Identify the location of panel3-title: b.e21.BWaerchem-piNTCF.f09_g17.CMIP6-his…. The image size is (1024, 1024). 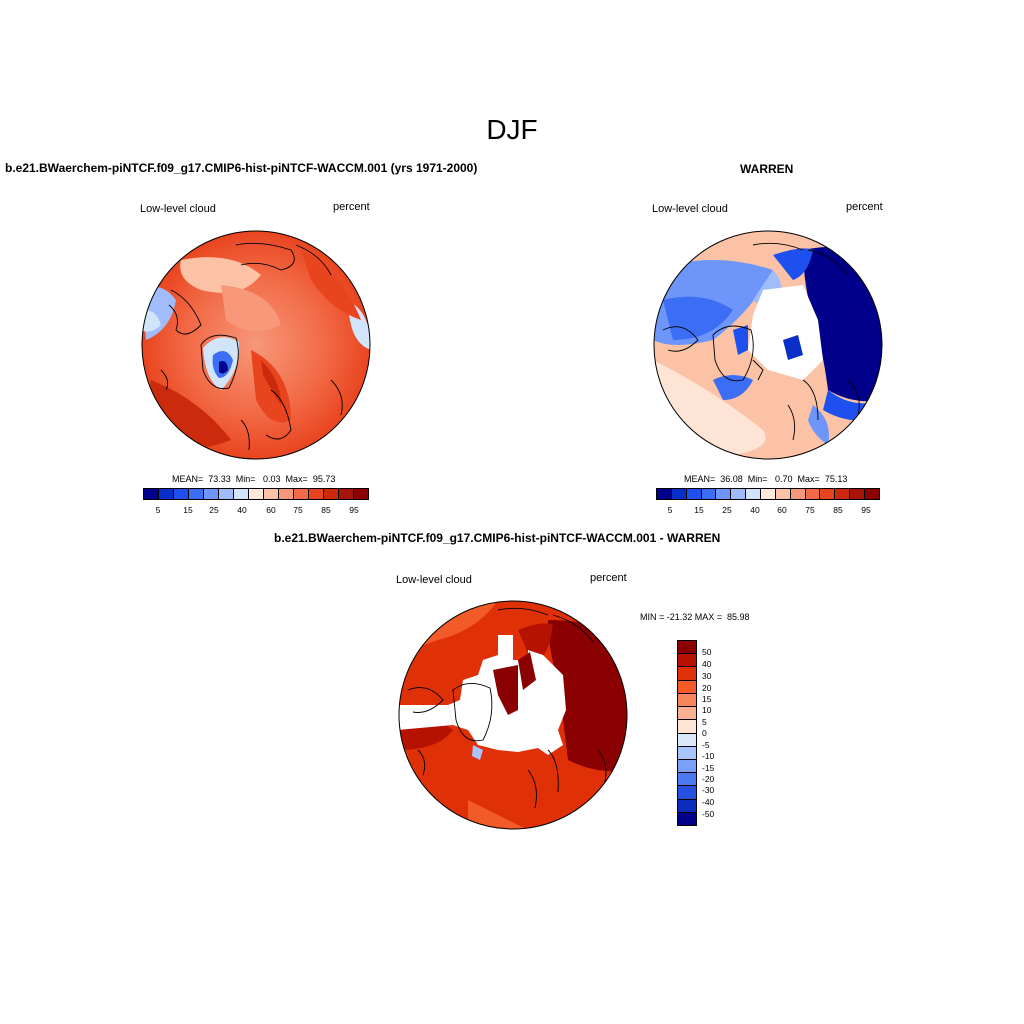
(497, 538).